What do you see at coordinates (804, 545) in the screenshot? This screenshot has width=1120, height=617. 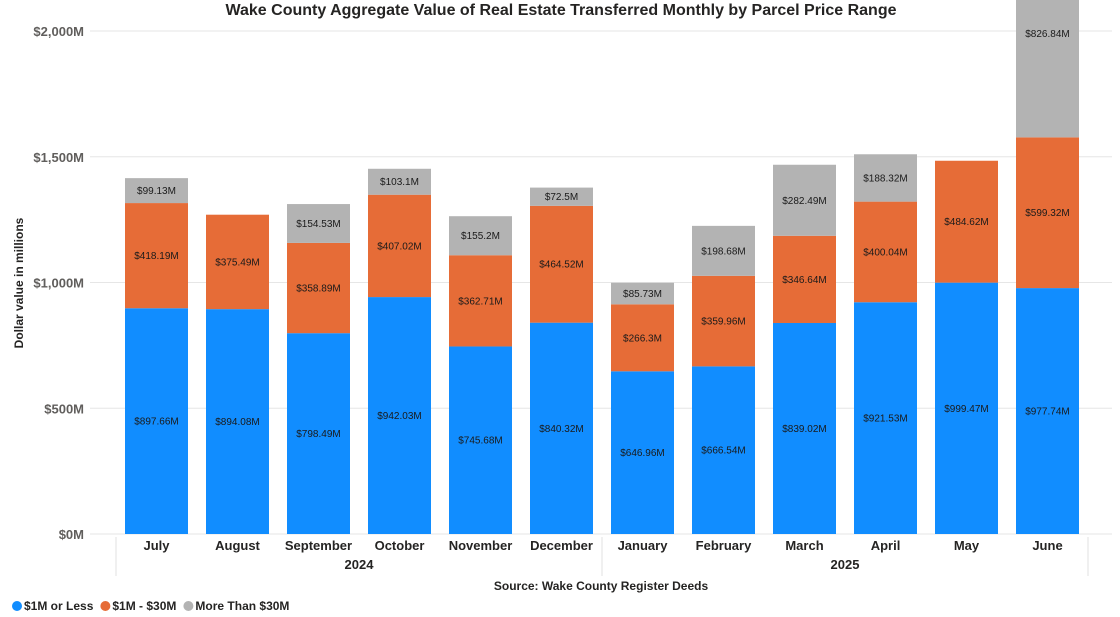 I see `x-tick-label: March` at bounding box center [804, 545].